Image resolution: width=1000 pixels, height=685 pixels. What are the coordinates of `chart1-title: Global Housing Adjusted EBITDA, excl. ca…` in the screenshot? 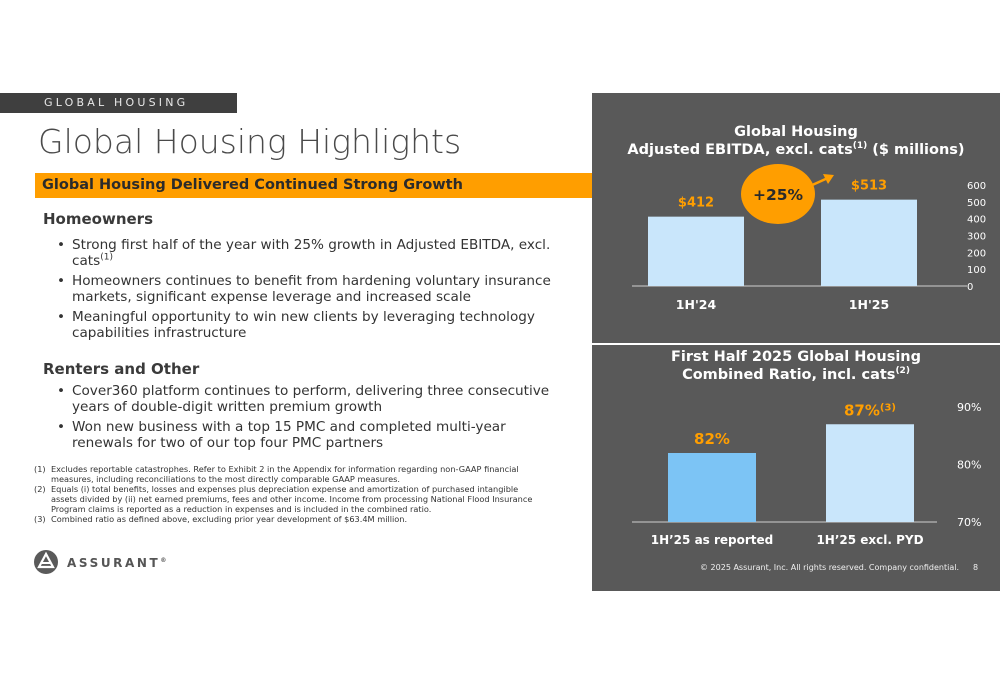 It's located at (796, 141).